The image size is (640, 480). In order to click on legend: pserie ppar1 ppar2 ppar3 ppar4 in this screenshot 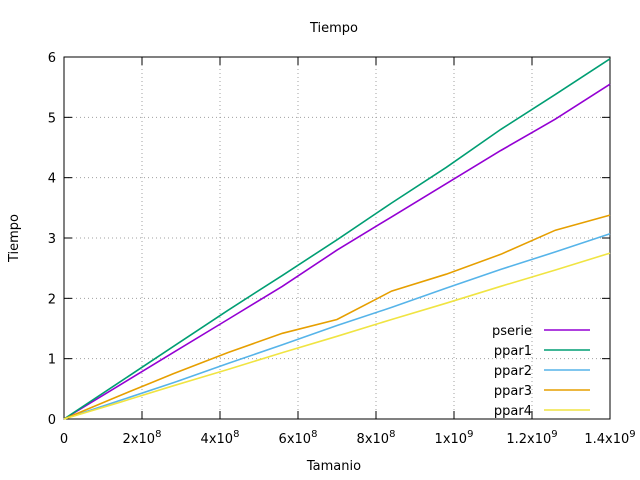, I will do `click(541, 371)`.